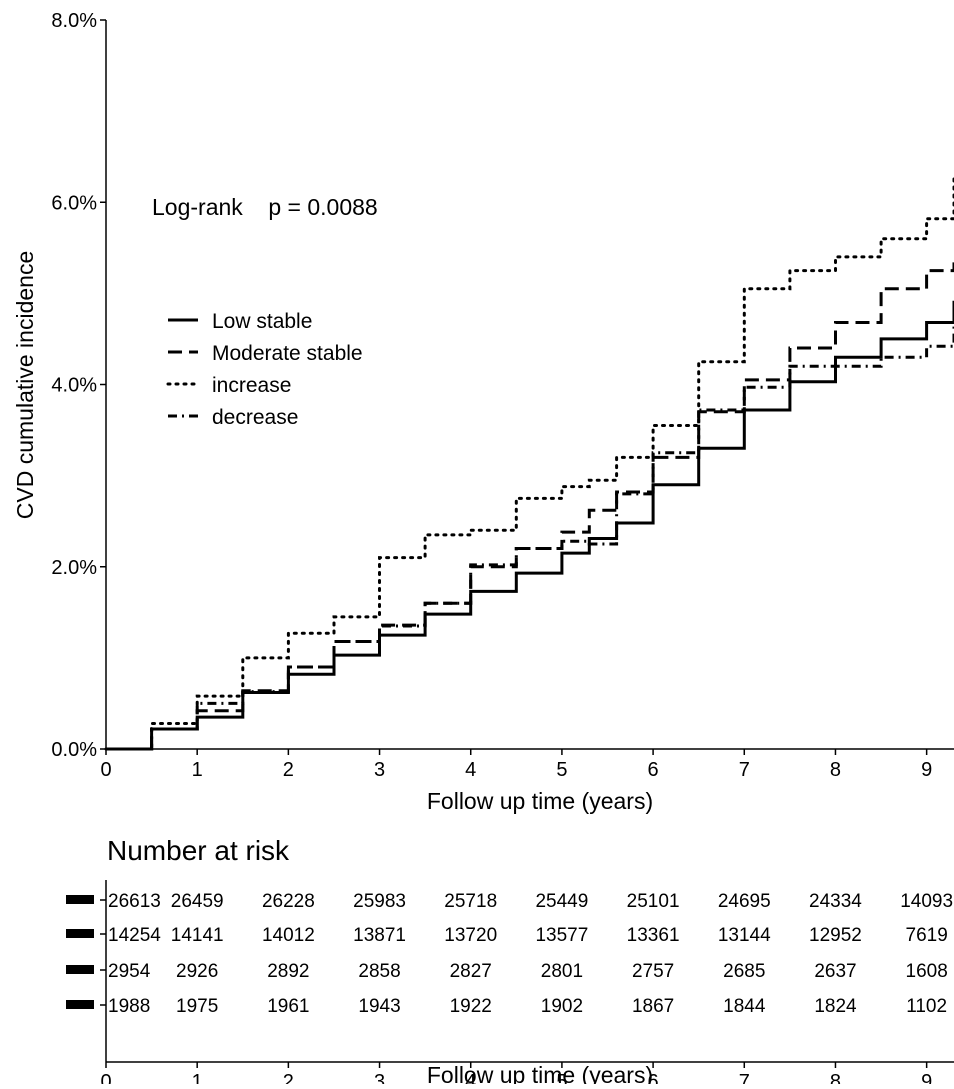  I want to click on risk-cell: 2892, so click(288, 971).